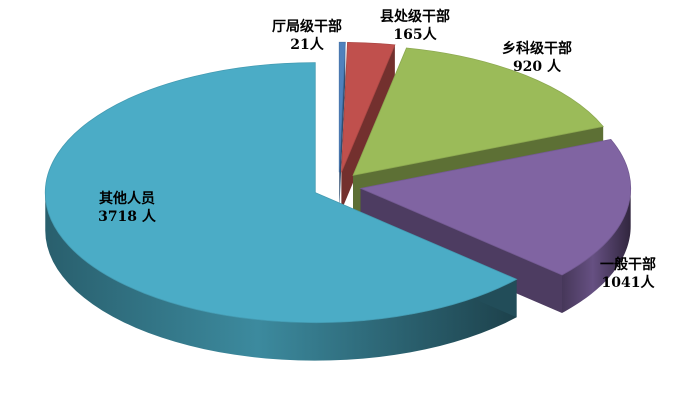 The width and height of the screenshot is (673, 405). What do you see at coordinates (478, 111) in the screenshot?
I see `slice-乡科级干部` at bounding box center [478, 111].